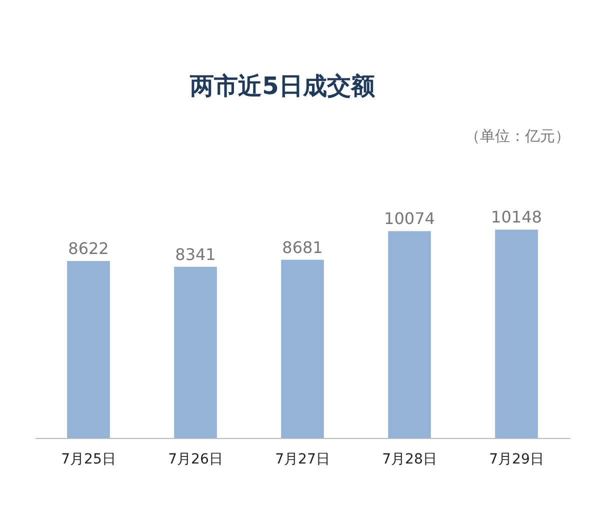  What do you see at coordinates (88, 248) in the screenshot?
I see `data-label: 8622` at bounding box center [88, 248].